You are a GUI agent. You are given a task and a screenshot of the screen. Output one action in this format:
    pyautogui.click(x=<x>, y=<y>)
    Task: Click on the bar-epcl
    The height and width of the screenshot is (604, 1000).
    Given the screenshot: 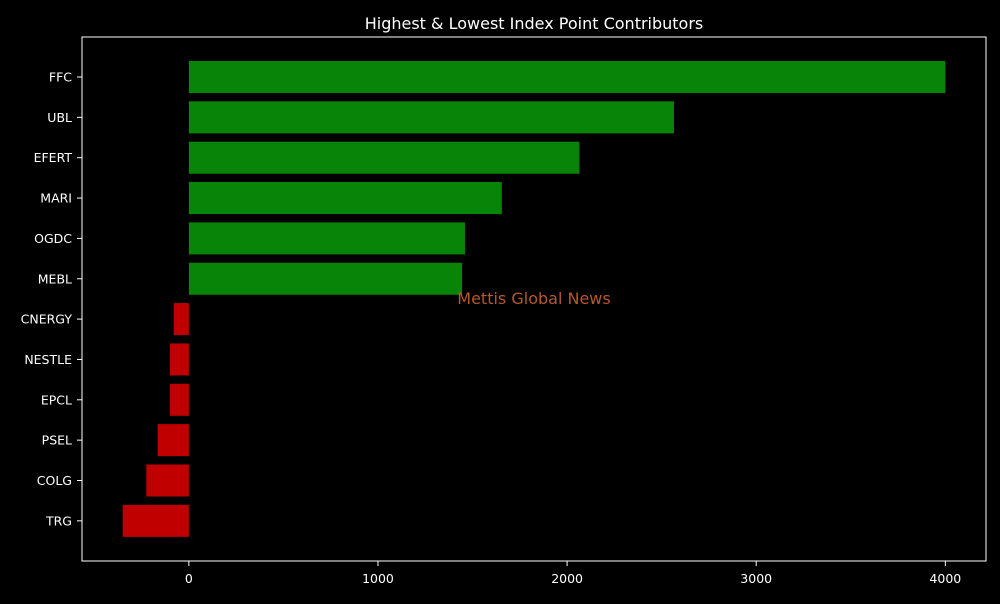 What is the action you would take?
    pyautogui.click(x=179, y=399)
    